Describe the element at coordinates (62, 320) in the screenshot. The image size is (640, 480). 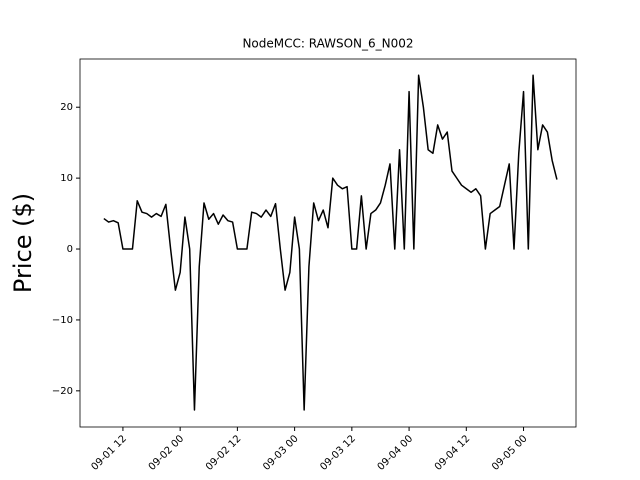
I see `y-tick-label: −10` at that location.